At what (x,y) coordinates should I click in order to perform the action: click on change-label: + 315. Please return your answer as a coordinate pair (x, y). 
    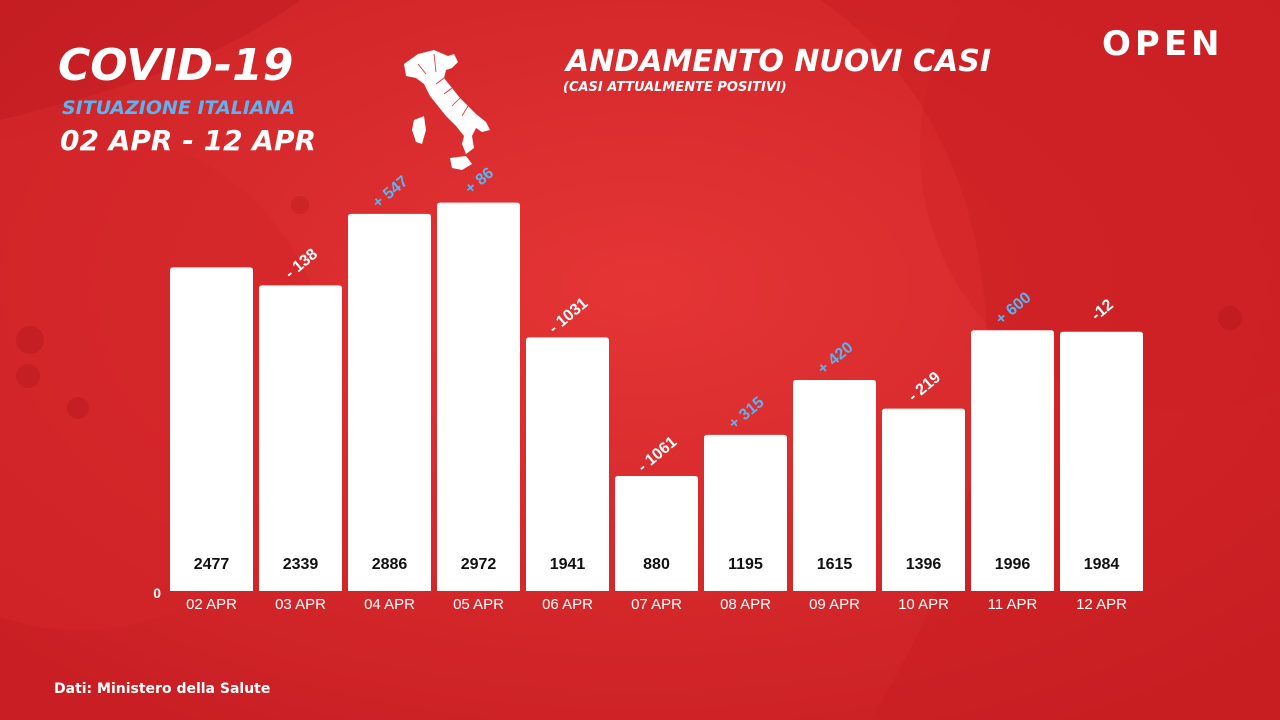
    Looking at the image, I should click on (747, 413).